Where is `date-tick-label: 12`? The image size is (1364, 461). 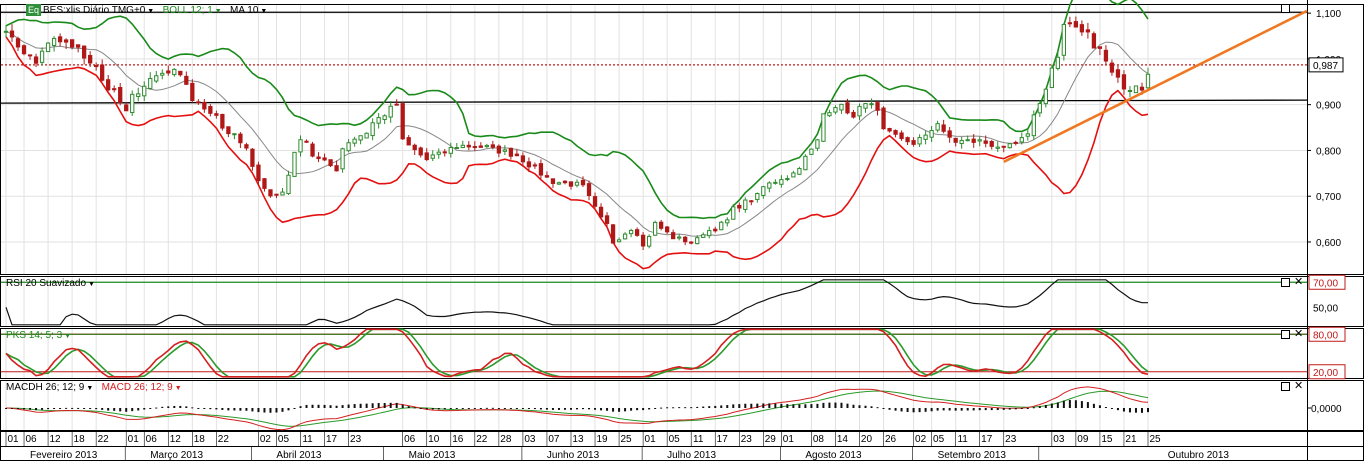
date-tick-label: 12 is located at coordinates (56, 439).